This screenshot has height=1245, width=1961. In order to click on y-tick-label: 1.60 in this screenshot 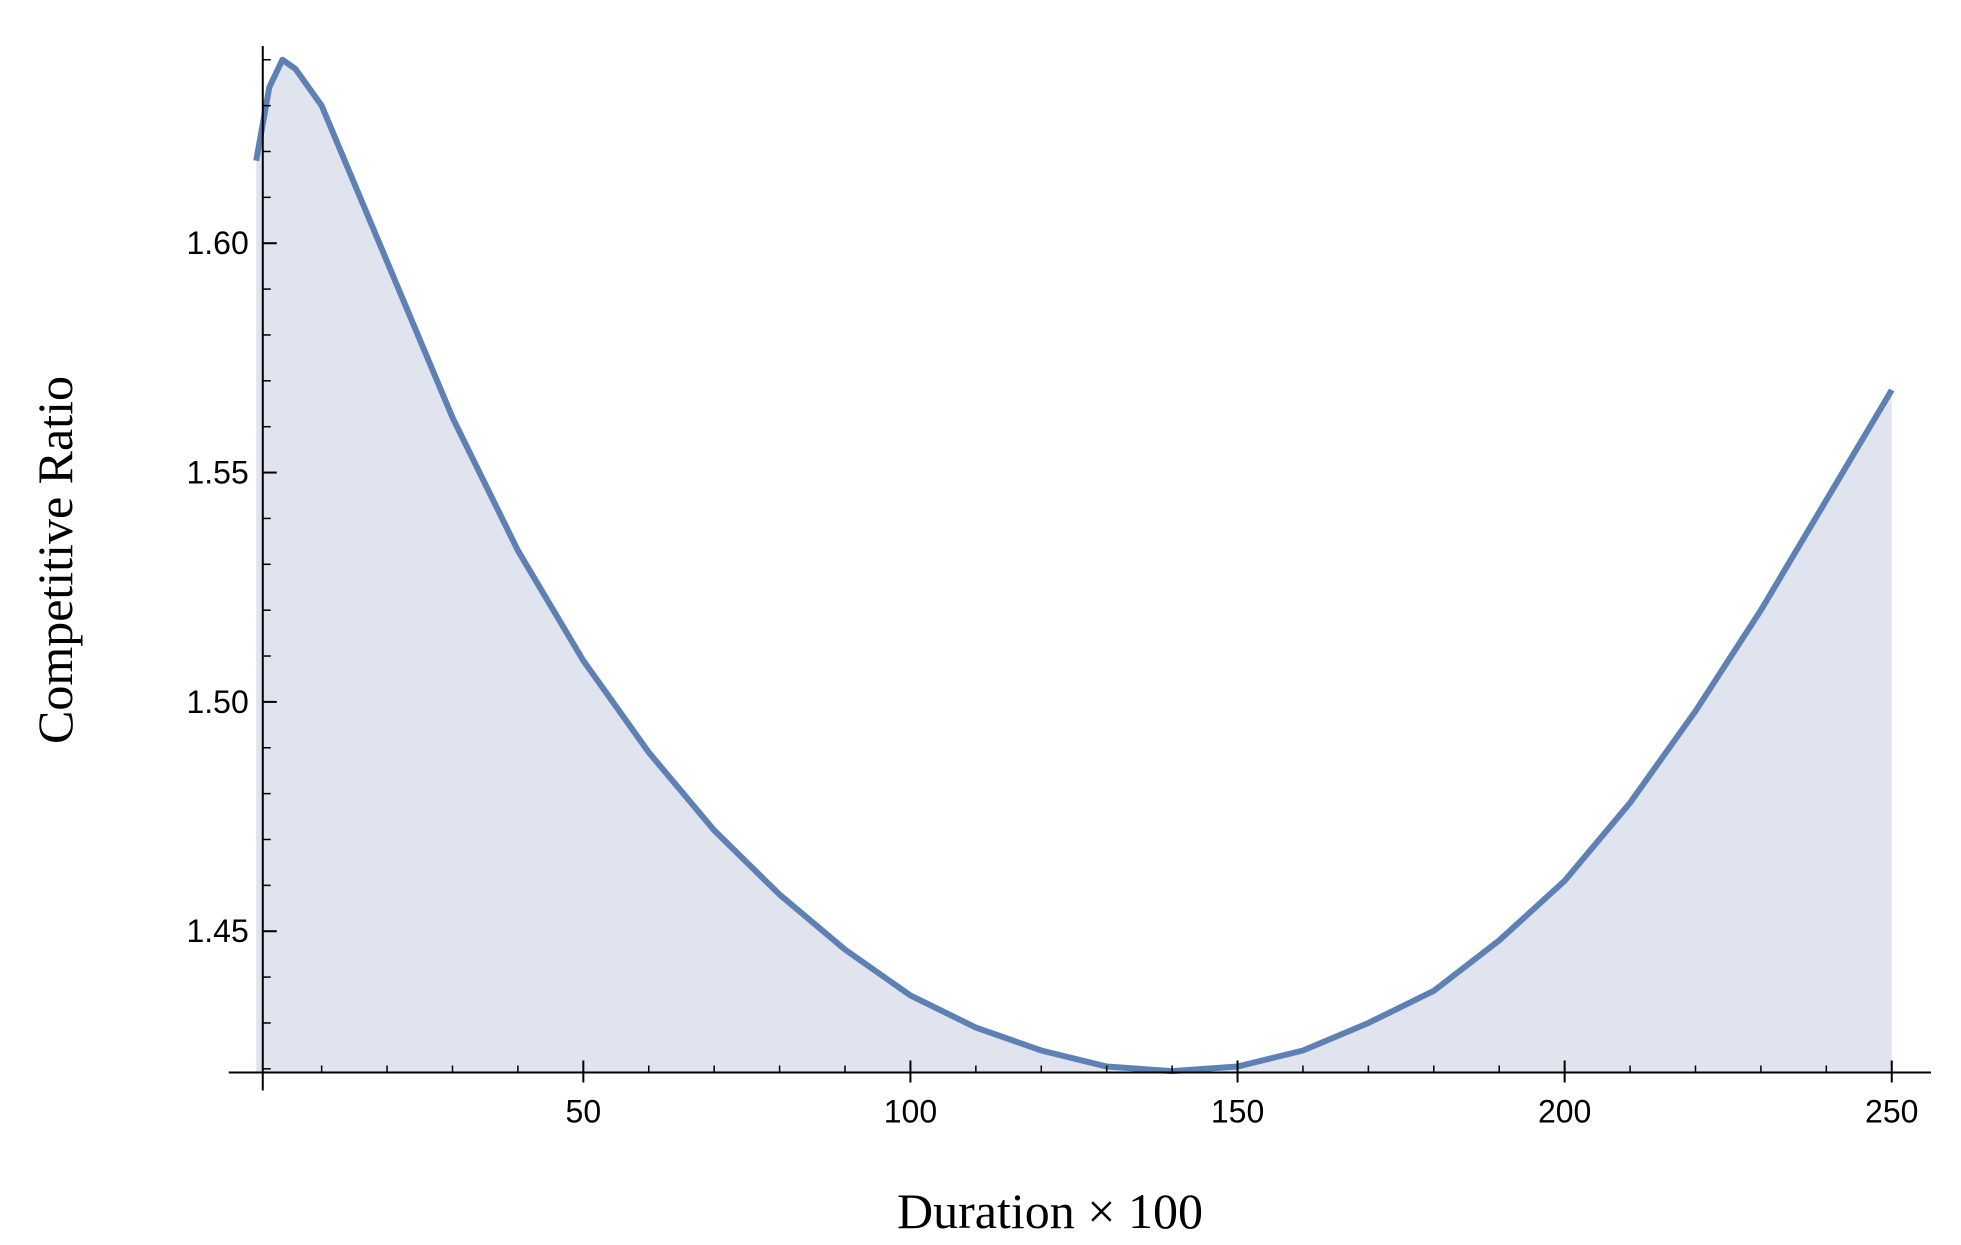, I will do `click(217, 243)`.